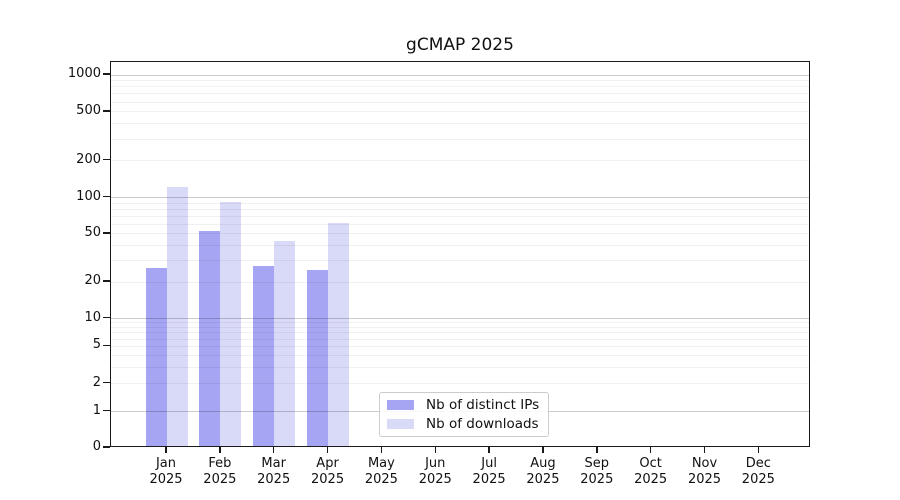  What do you see at coordinates (489, 463) in the screenshot?
I see `x-tick-month: Jul` at bounding box center [489, 463].